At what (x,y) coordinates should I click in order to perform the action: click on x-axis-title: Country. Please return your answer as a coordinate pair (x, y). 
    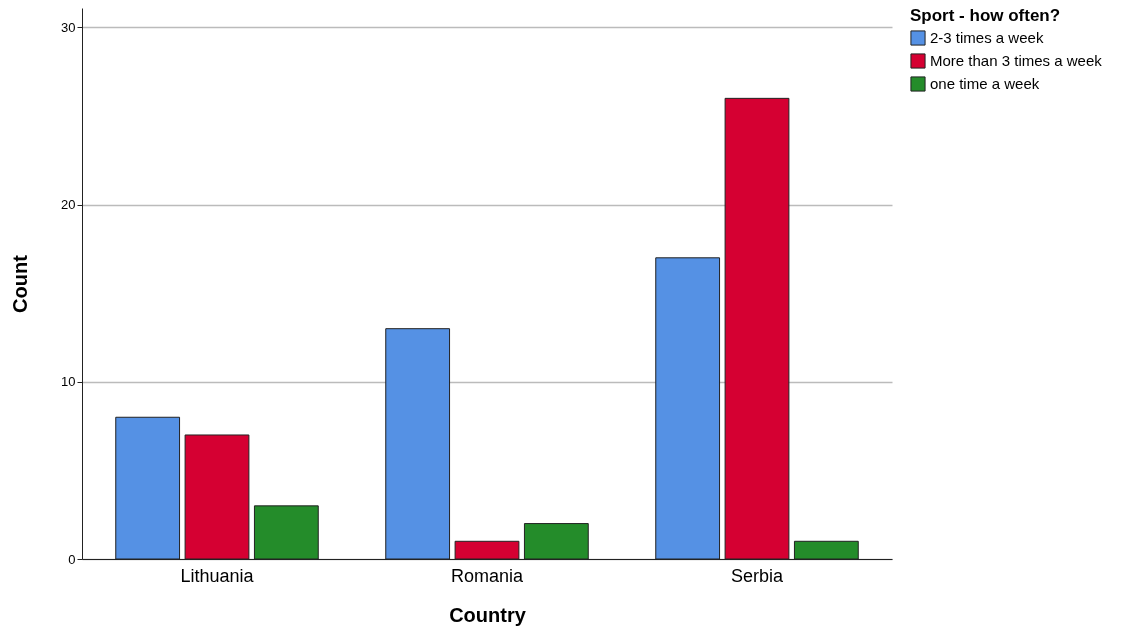
    Looking at the image, I should click on (488, 614).